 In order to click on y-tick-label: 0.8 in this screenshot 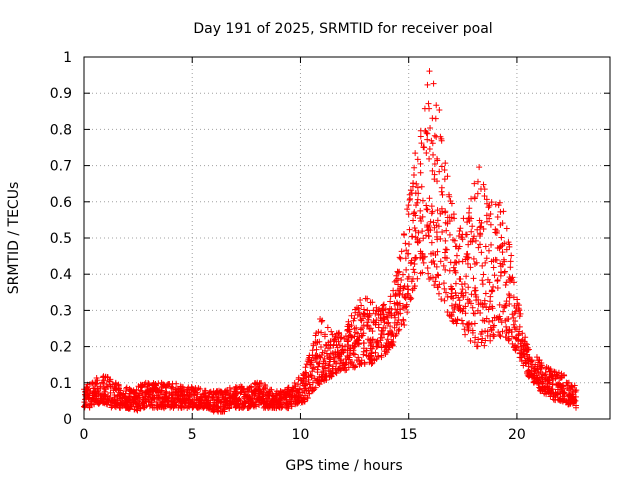, I will do `click(61, 130)`.